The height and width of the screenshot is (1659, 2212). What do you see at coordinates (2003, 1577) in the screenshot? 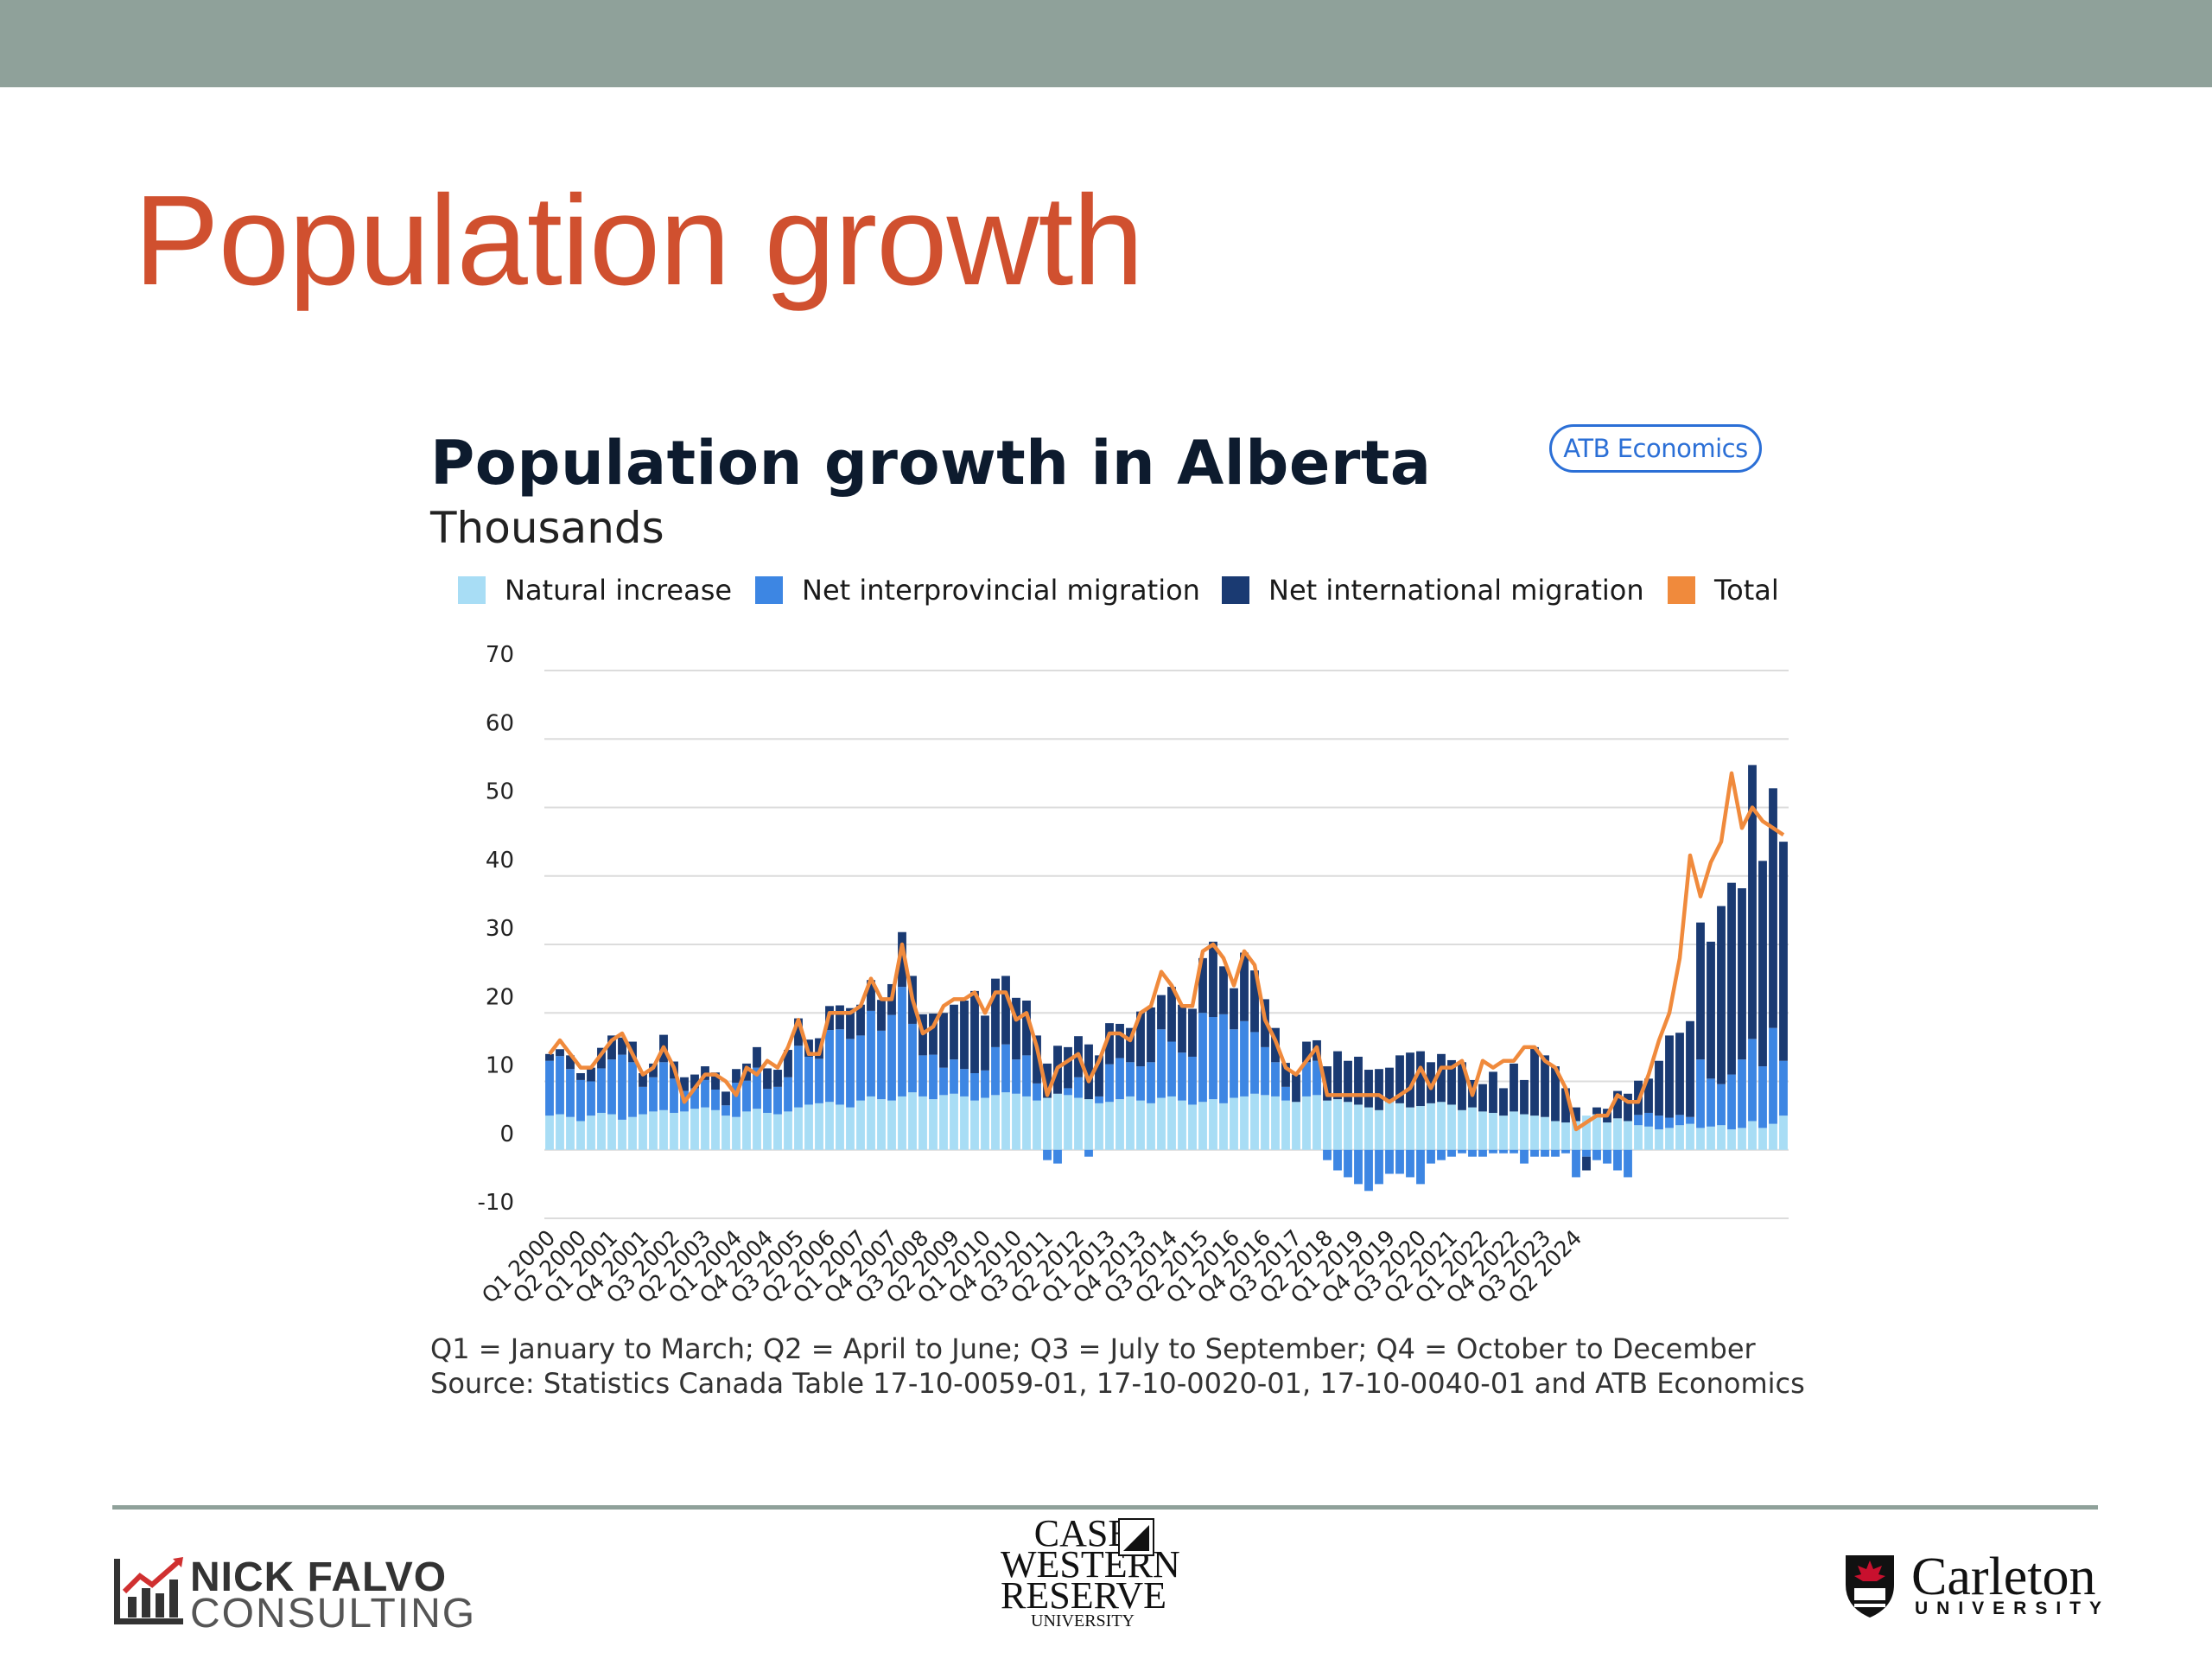
I see `carleton-text: Carleton` at bounding box center [2003, 1577].